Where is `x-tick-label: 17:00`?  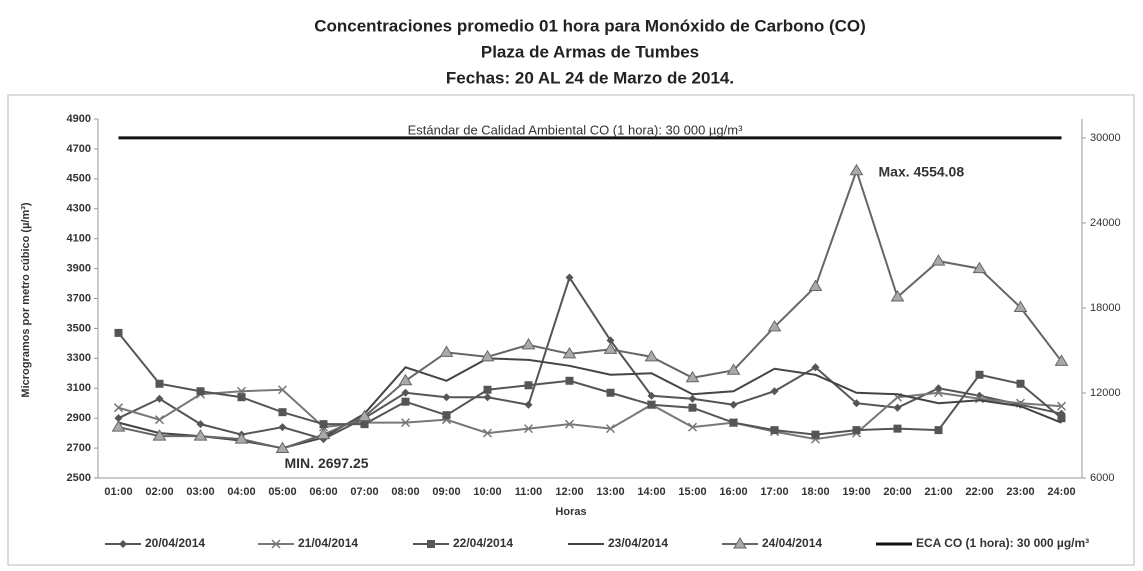 x-tick-label: 17:00 is located at coordinates (774, 492).